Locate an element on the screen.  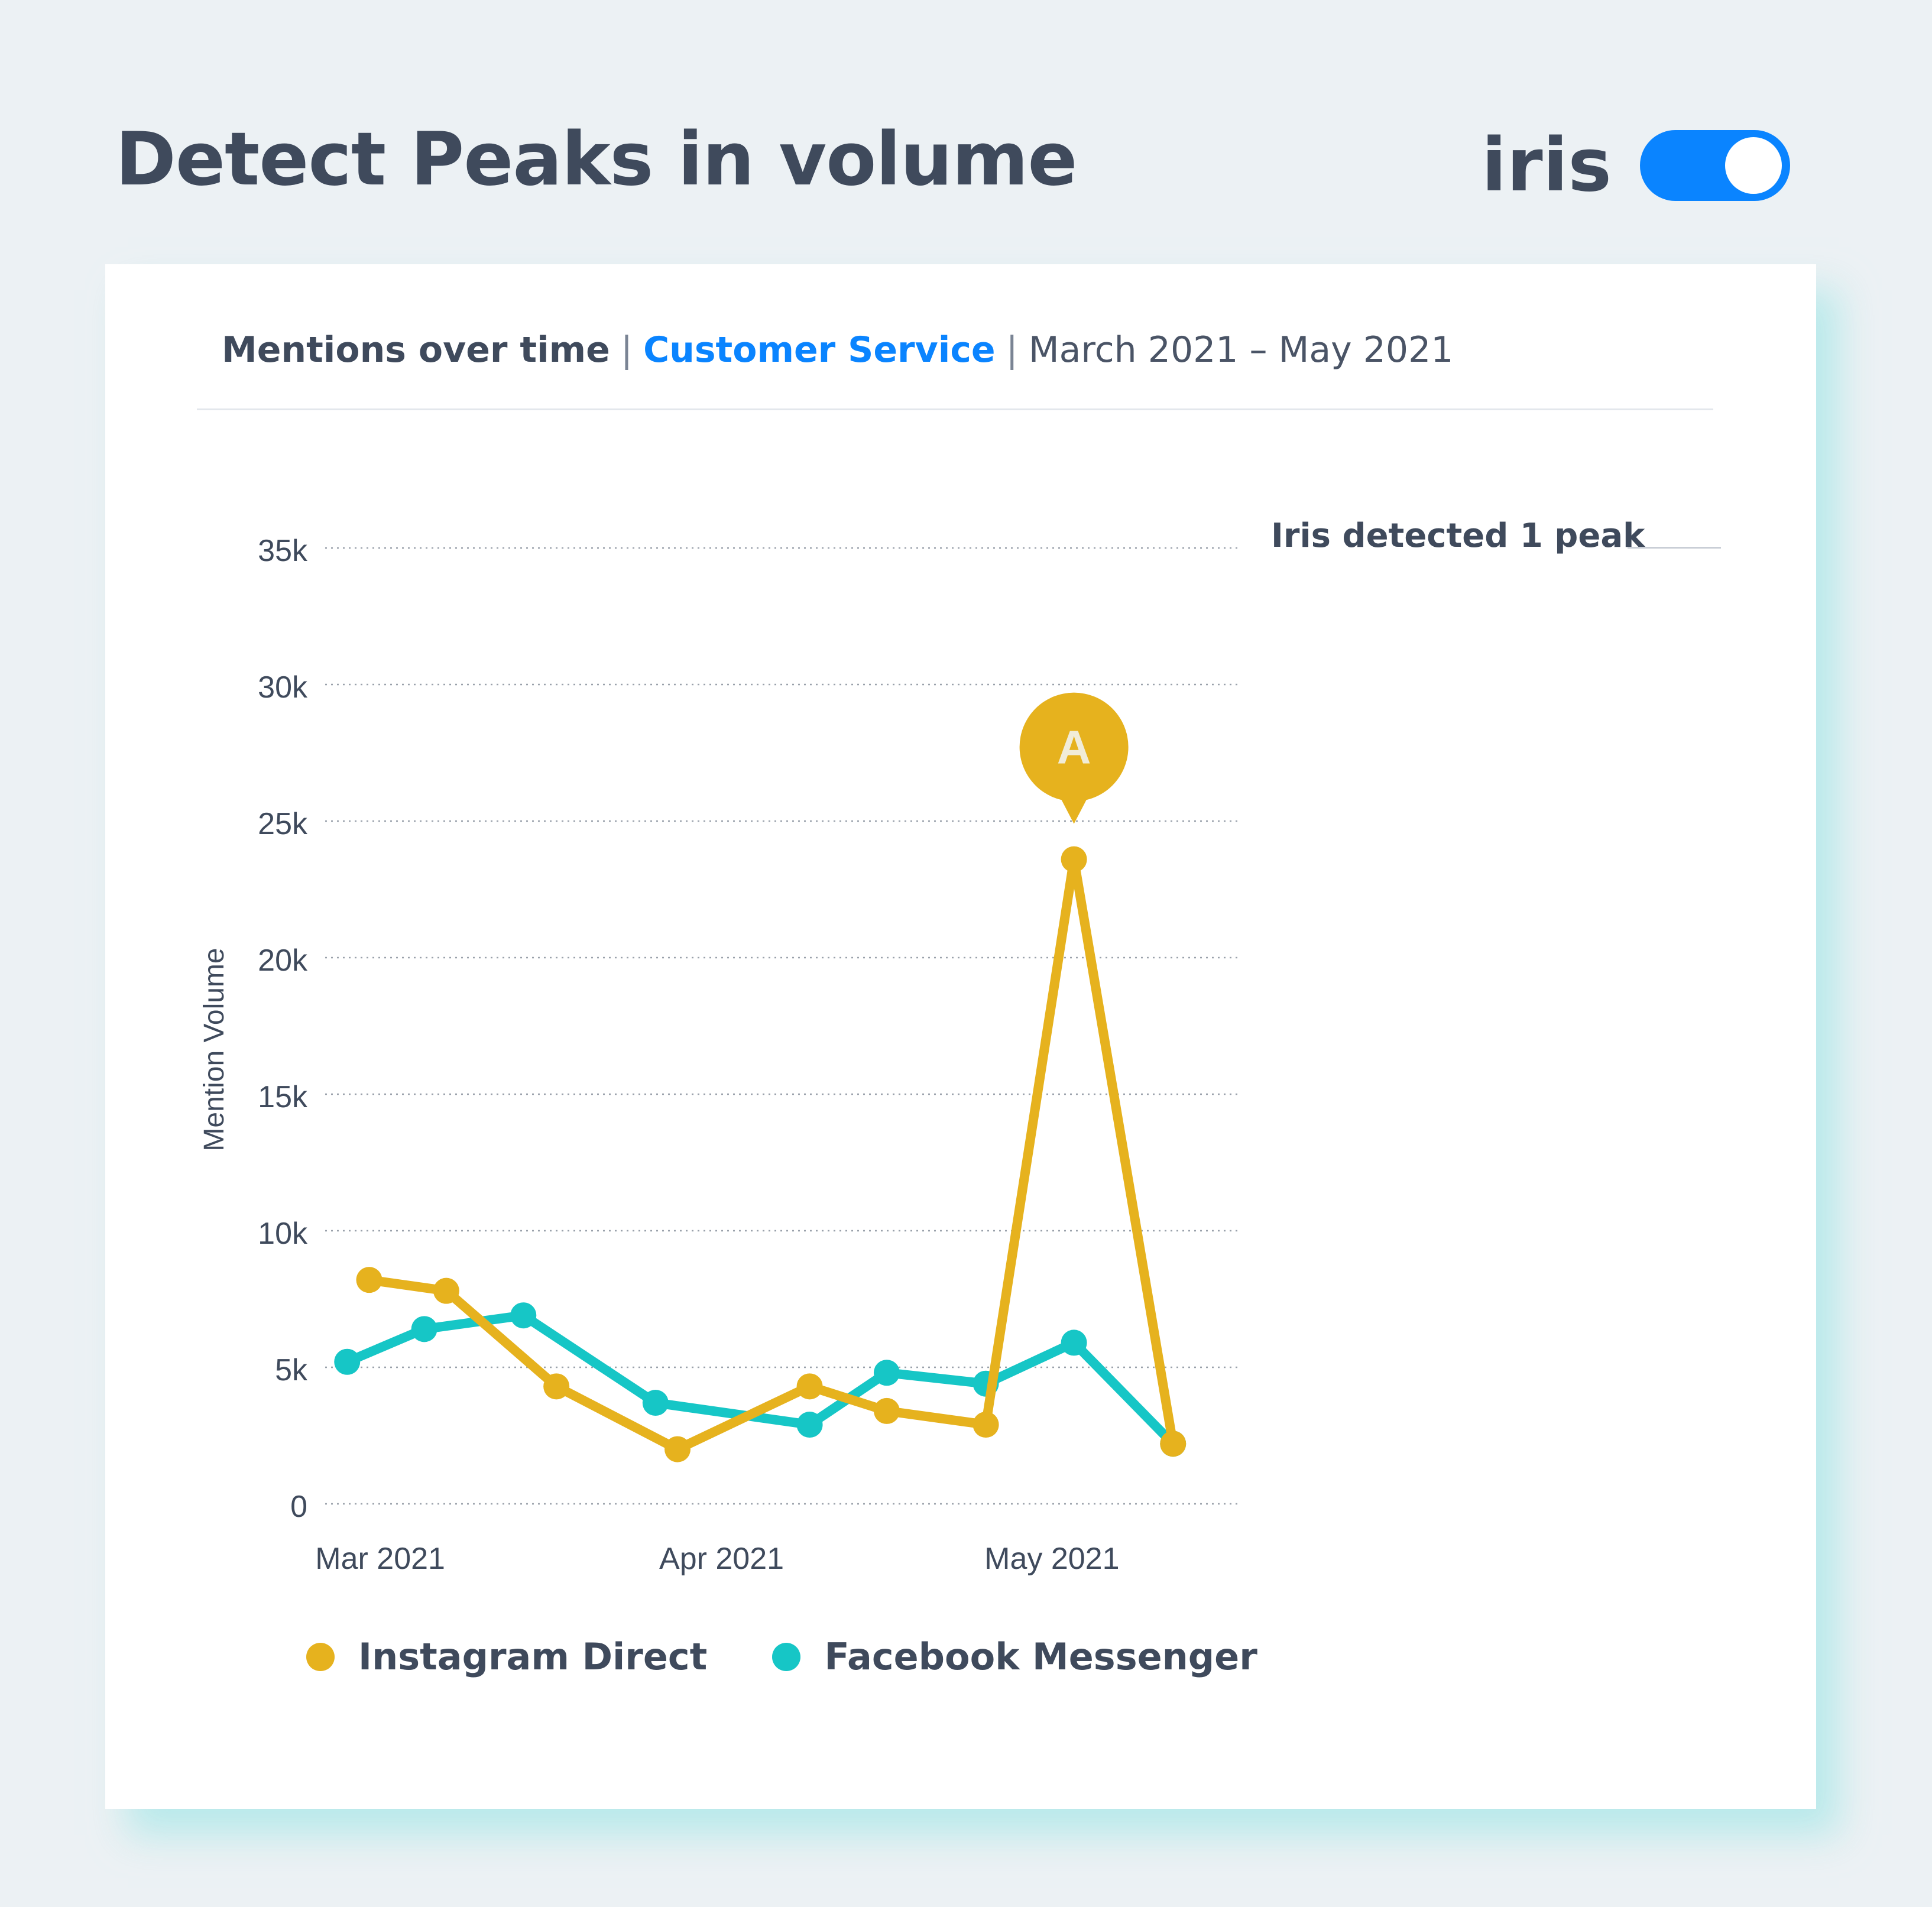
brand-logo-text: iris is located at coordinates (1547, 165).